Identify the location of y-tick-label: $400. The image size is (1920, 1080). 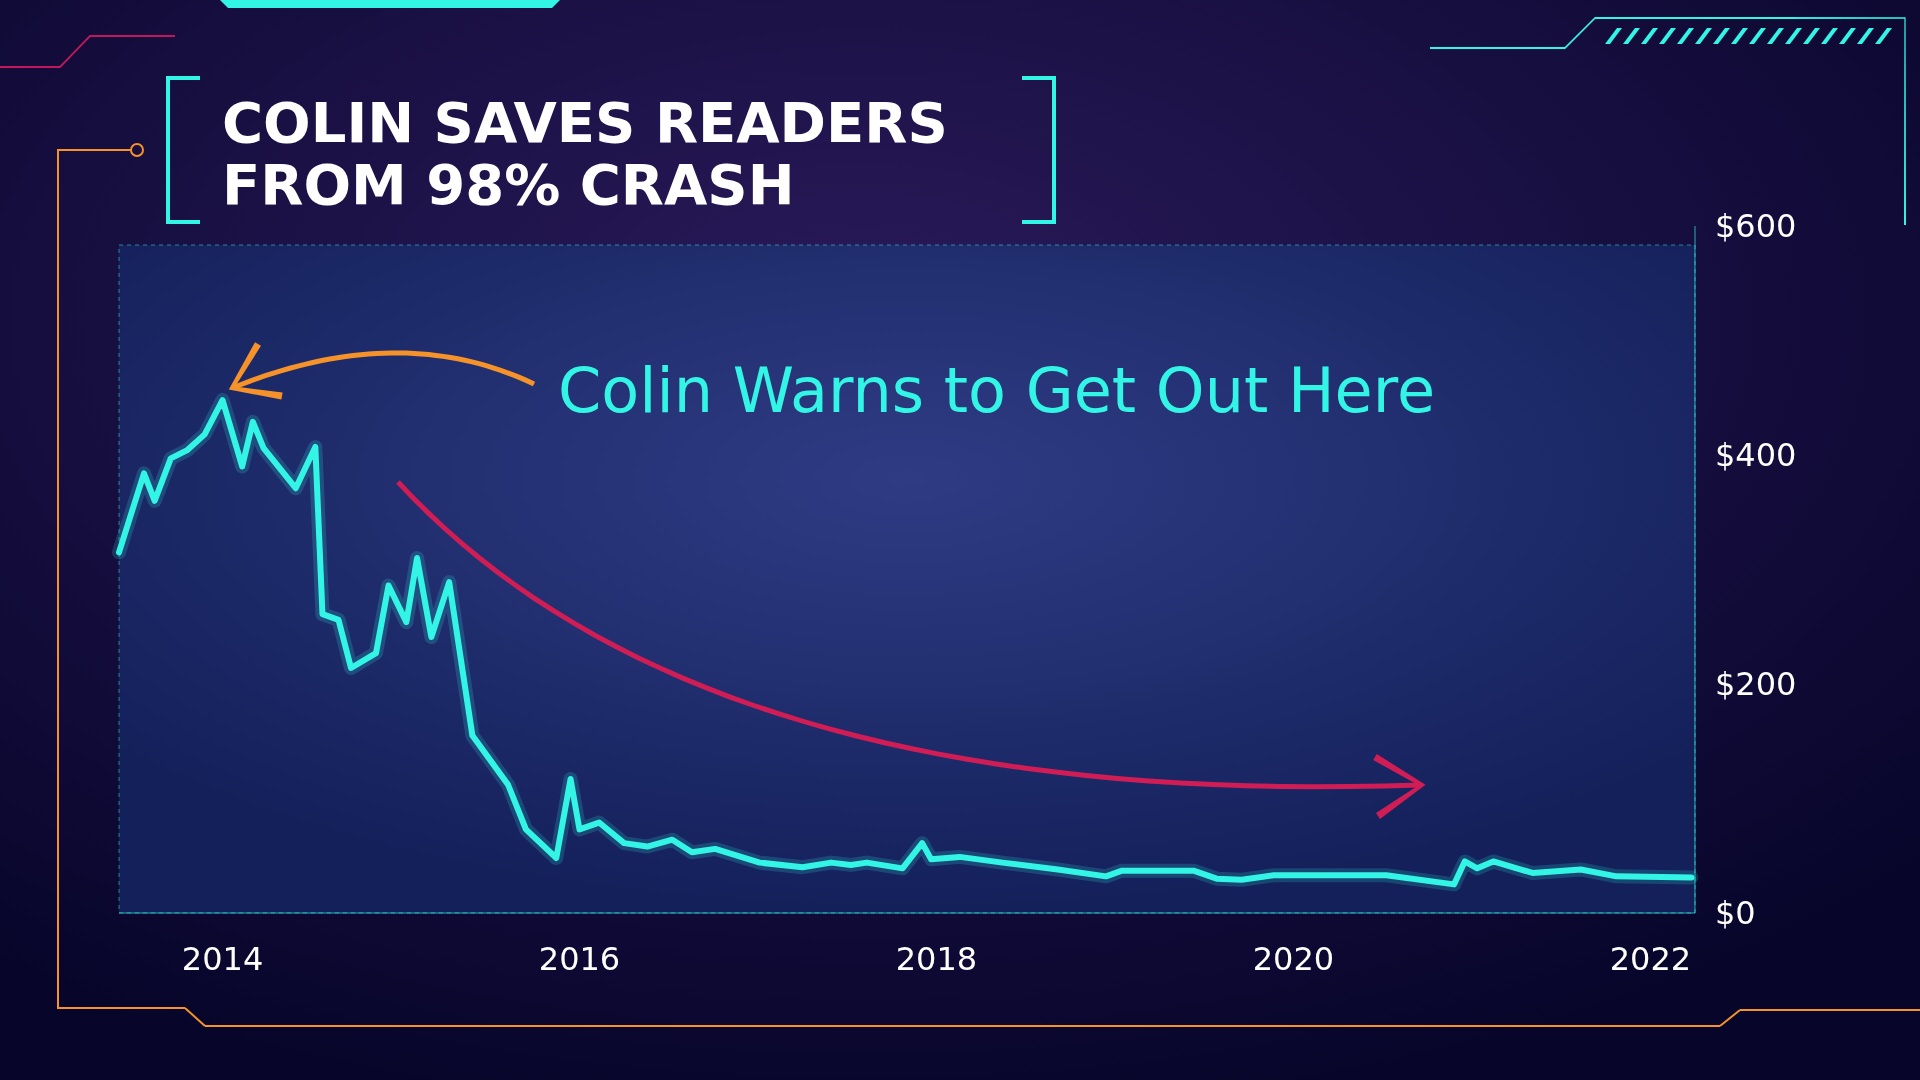
(1756, 455).